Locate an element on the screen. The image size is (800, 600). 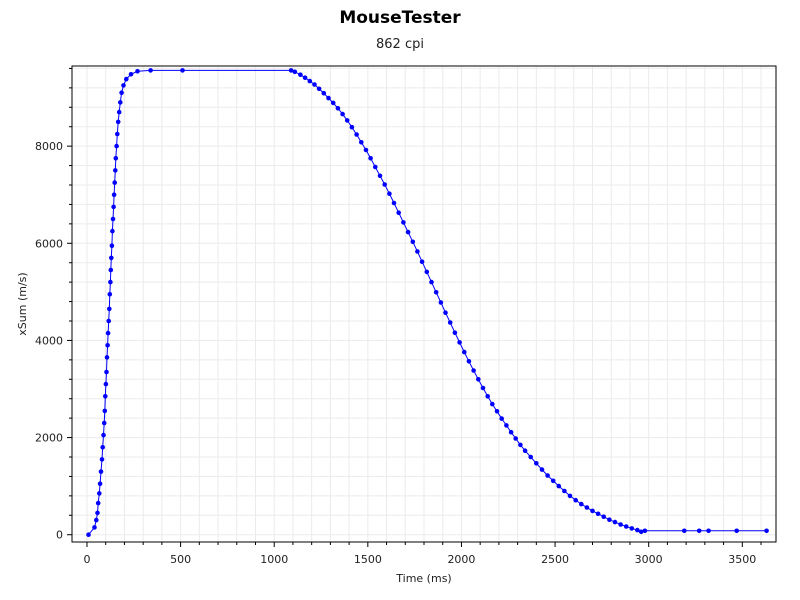
y-axis-label: xSum (m/s) is located at coordinates (22, 303).